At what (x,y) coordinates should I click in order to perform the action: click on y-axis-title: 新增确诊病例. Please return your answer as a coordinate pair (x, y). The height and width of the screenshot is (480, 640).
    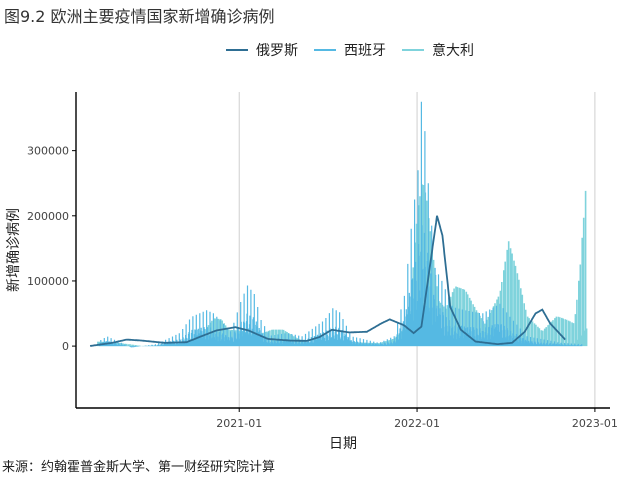
    Looking at the image, I should click on (14, 250).